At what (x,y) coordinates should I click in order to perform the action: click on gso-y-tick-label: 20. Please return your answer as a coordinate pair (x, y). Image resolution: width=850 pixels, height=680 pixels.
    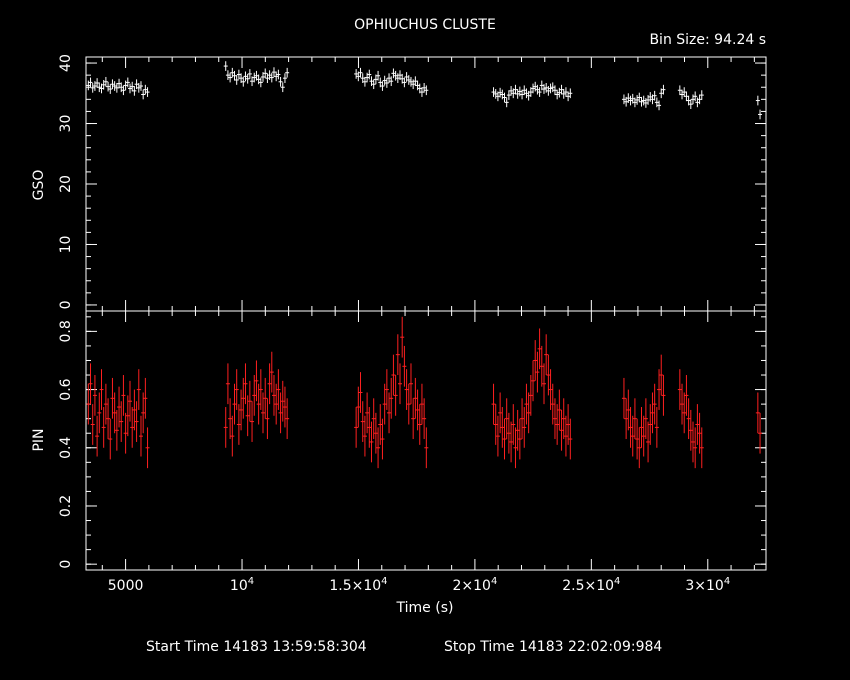
    Looking at the image, I should click on (66, 184).